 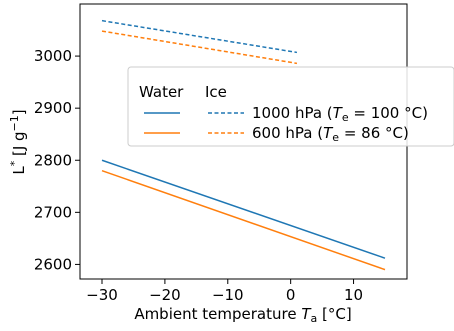 I want to click on y-tick-label: 2800, so click(x=53, y=160).